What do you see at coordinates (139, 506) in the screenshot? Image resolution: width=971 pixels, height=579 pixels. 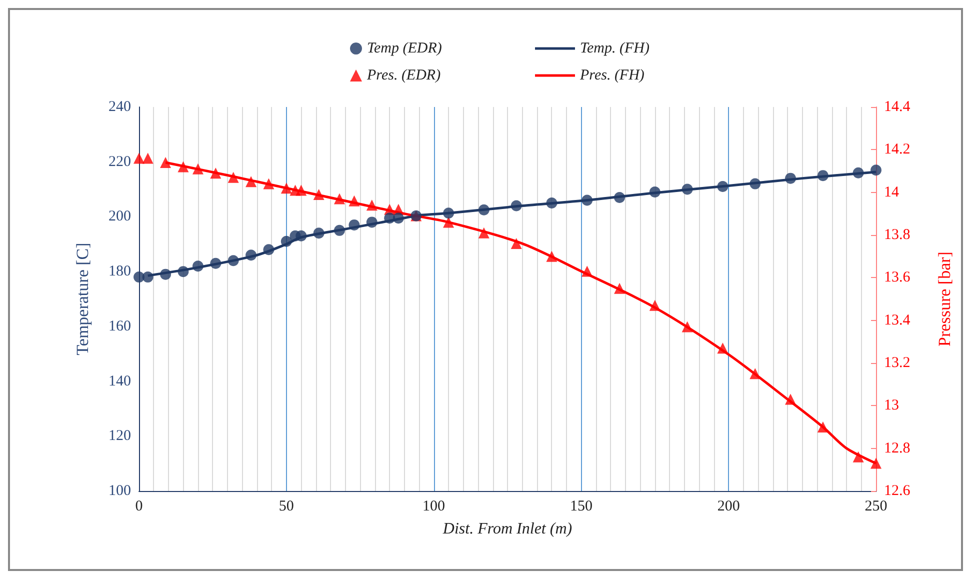 I see `x-tick-label: 0` at bounding box center [139, 506].